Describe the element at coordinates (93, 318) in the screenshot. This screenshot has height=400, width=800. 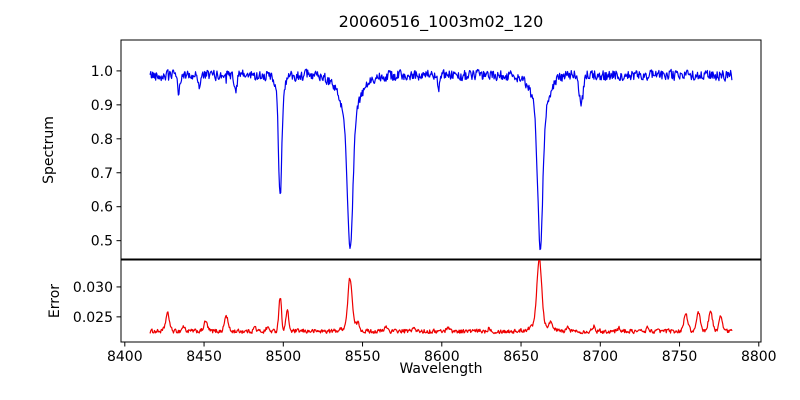
I see `y-tick-label: 0.025` at that location.